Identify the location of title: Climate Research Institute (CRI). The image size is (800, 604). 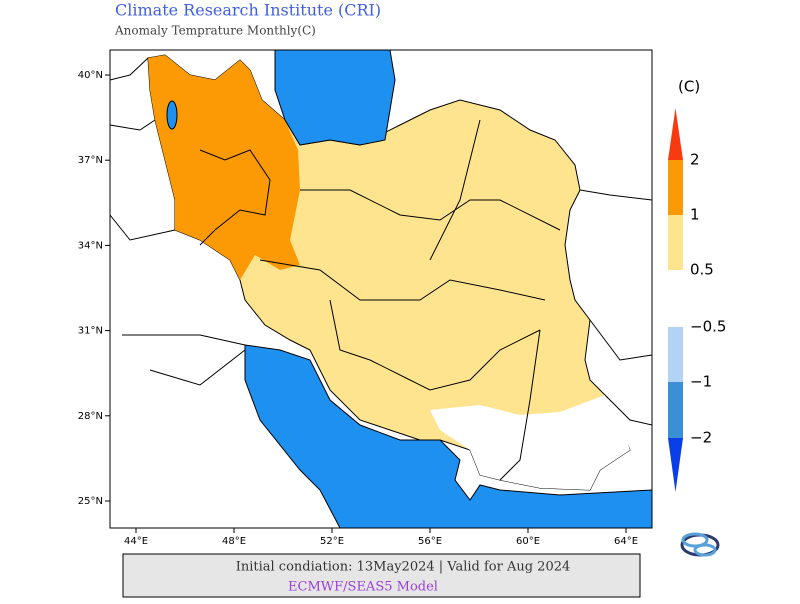
(248, 10).